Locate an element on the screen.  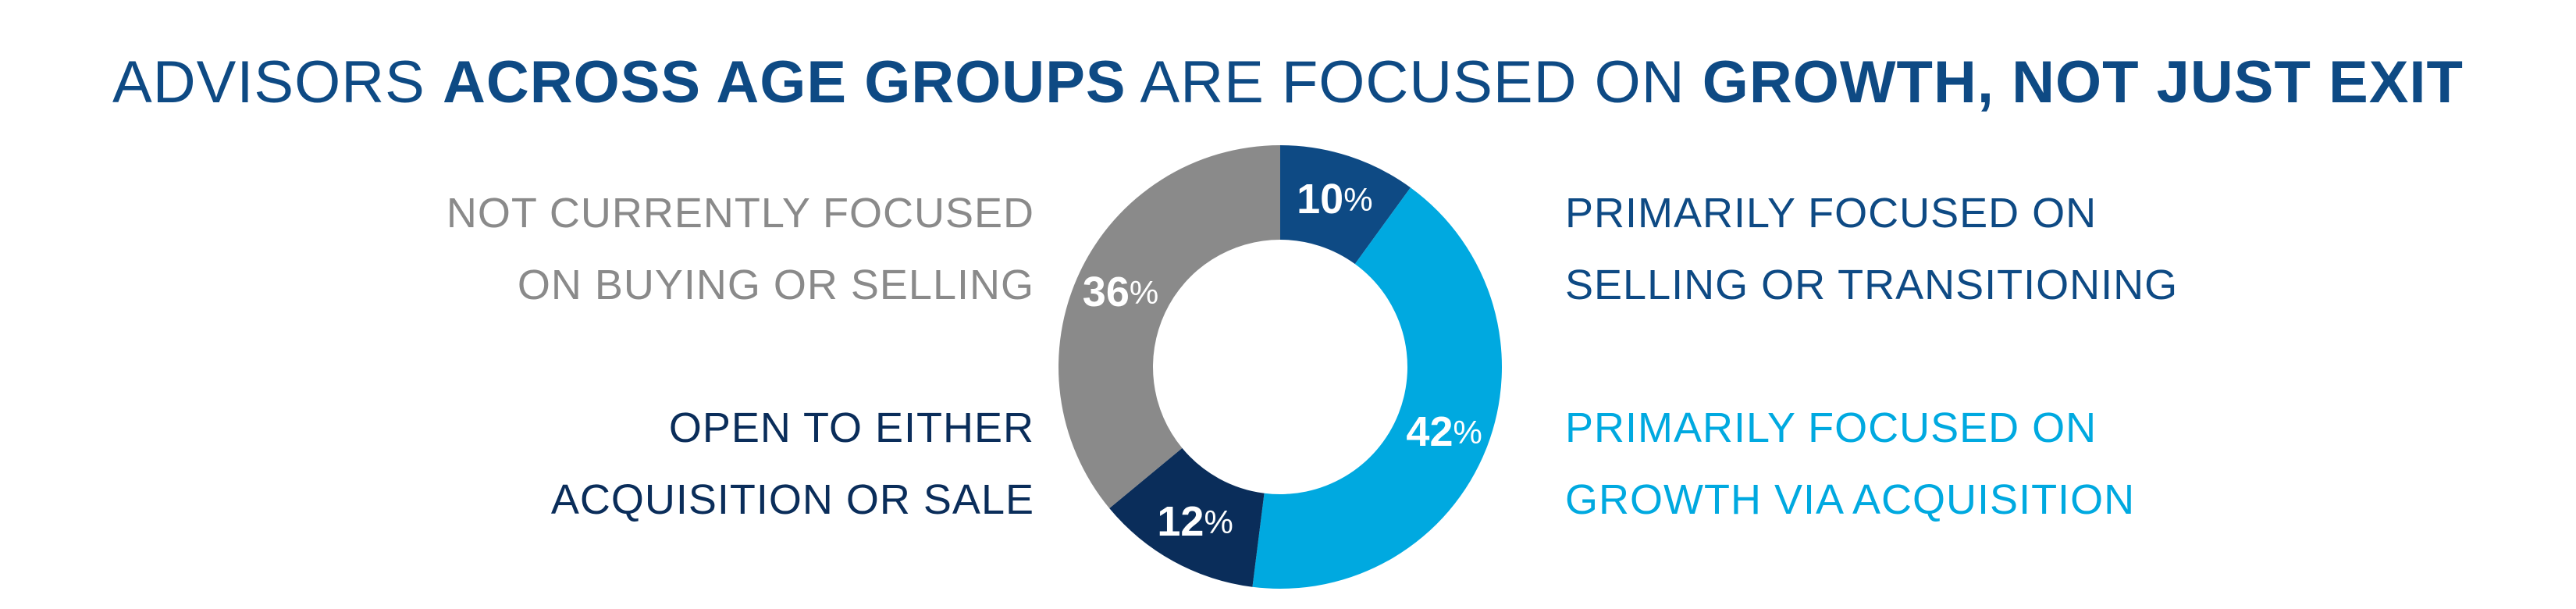
legend-selling-line-1: PRIMARILY FOCUSED ON is located at coordinates (1831, 213).